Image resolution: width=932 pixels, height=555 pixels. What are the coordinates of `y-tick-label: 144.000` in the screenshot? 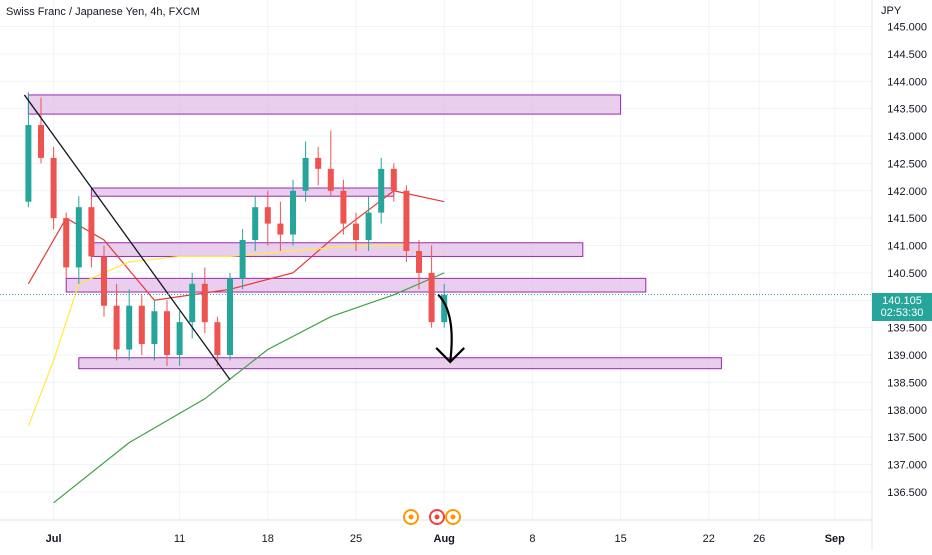 It's located at (907, 82).